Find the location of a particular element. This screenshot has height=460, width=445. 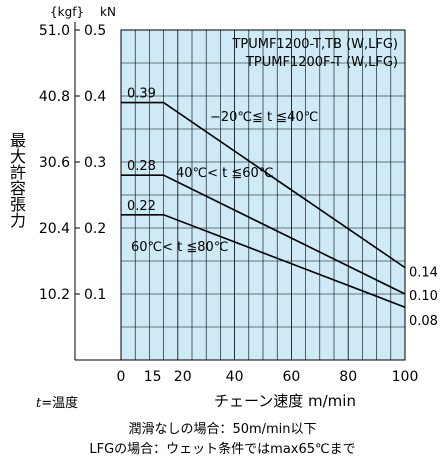

y-tick-label-kn: 0.4 is located at coordinates (95, 97).